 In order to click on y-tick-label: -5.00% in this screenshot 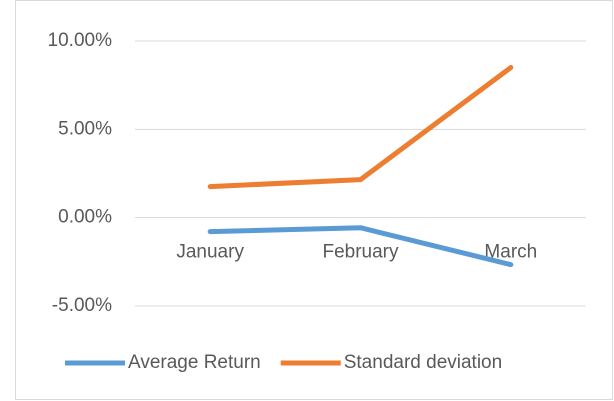, I will do `click(82, 305)`.